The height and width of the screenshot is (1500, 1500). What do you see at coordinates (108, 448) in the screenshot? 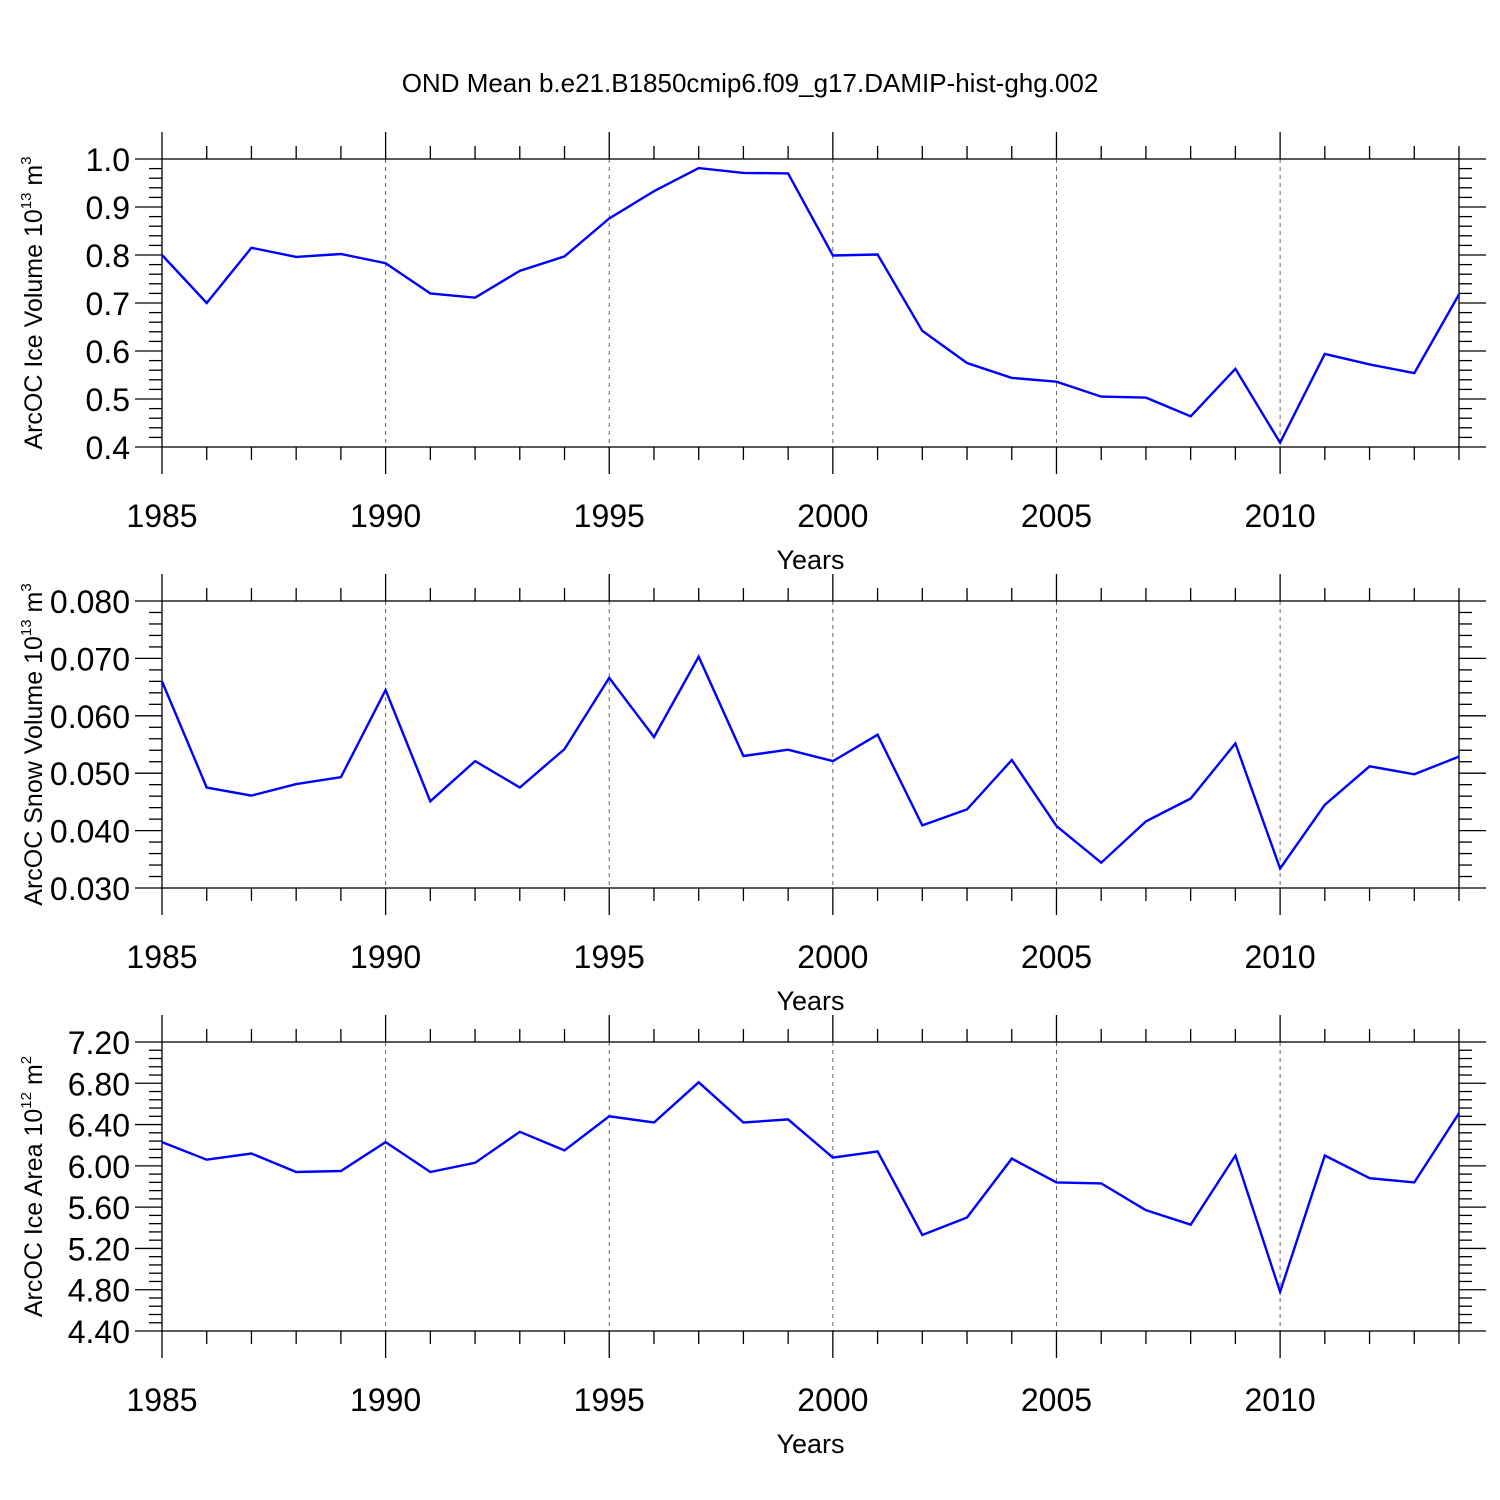
I see `y-tick-label: 0.4` at bounding box center [108, 448].